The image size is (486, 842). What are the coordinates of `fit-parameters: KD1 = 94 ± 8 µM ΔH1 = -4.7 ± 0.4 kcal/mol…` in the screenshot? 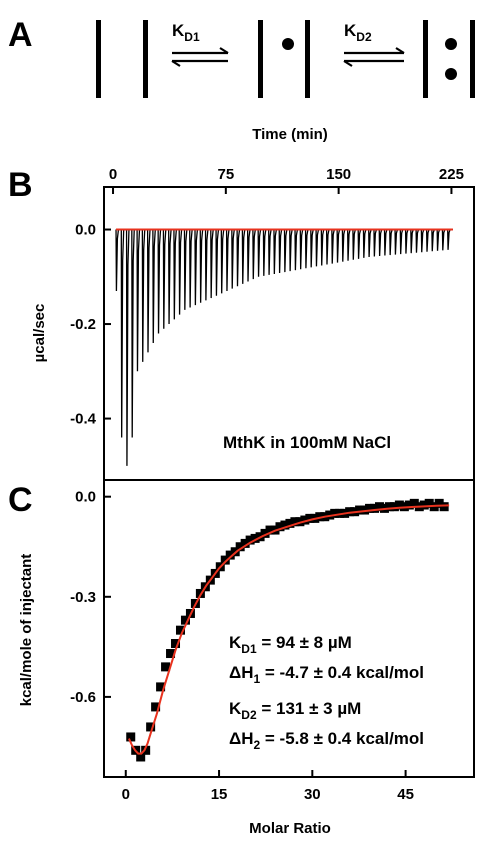 It's located at (326, 692).